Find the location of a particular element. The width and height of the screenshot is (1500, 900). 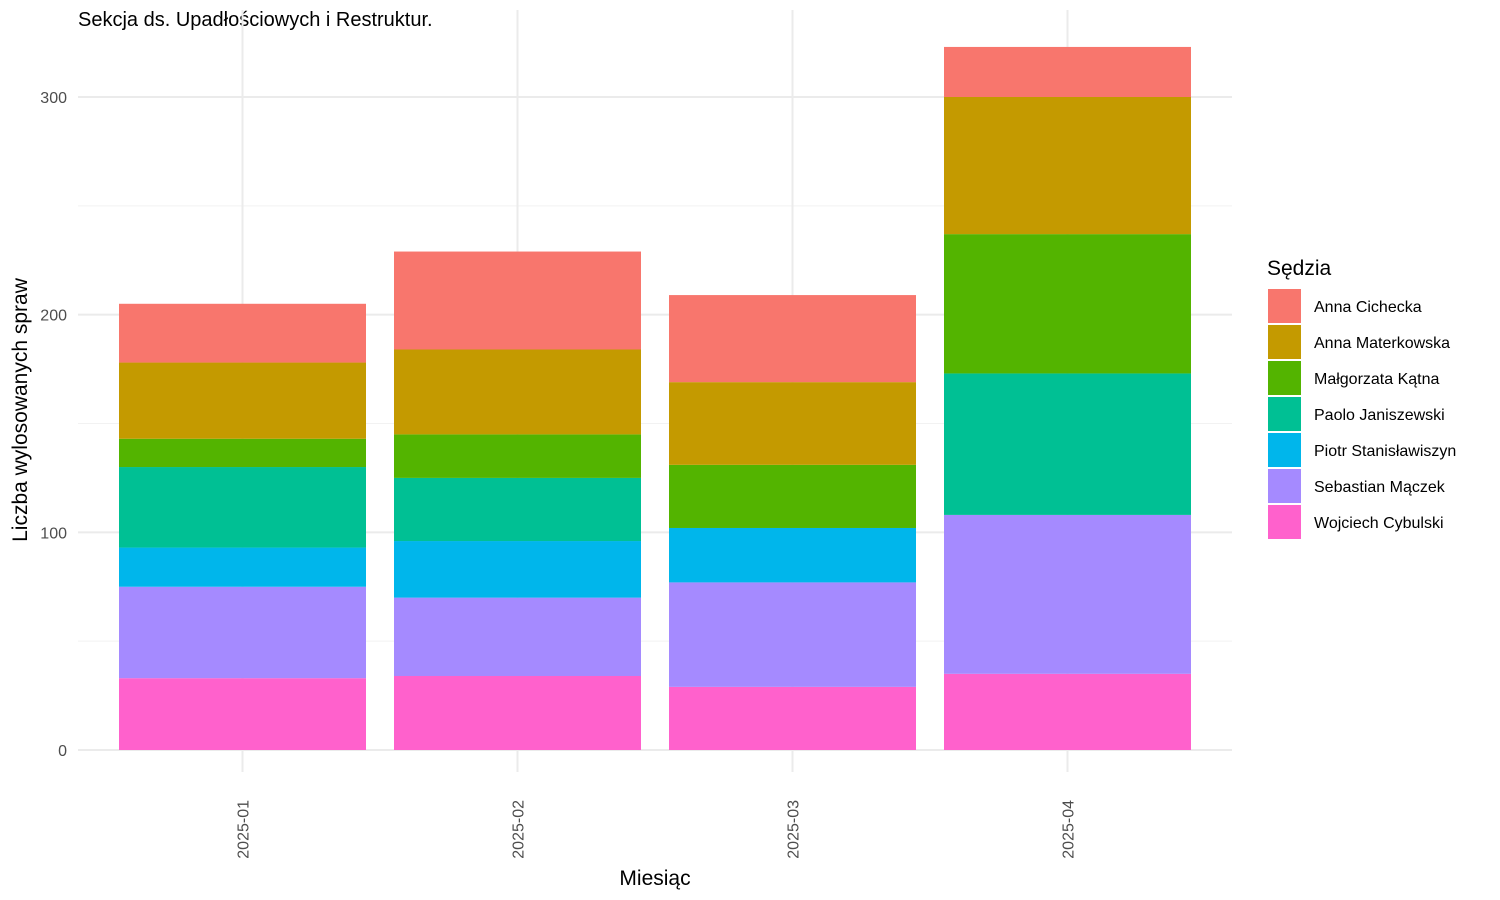

x-tick-label: 2025-02 is located at coordinates (519, 829).